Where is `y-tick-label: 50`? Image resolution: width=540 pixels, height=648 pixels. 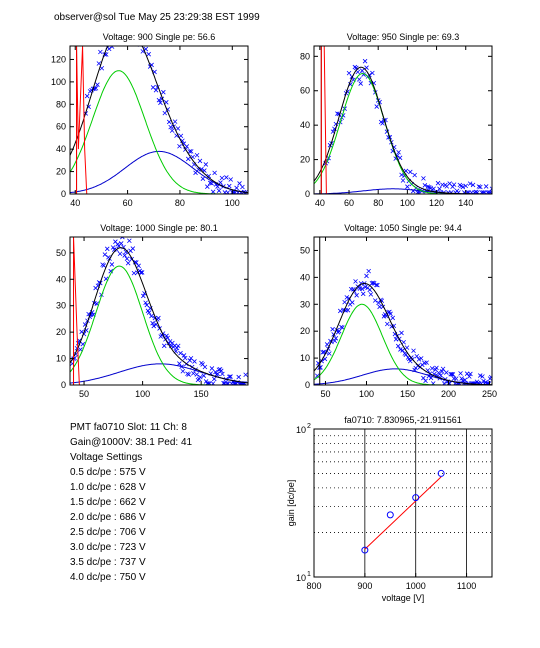
y-tick-label: 50 is located at coordinates (61, 253).